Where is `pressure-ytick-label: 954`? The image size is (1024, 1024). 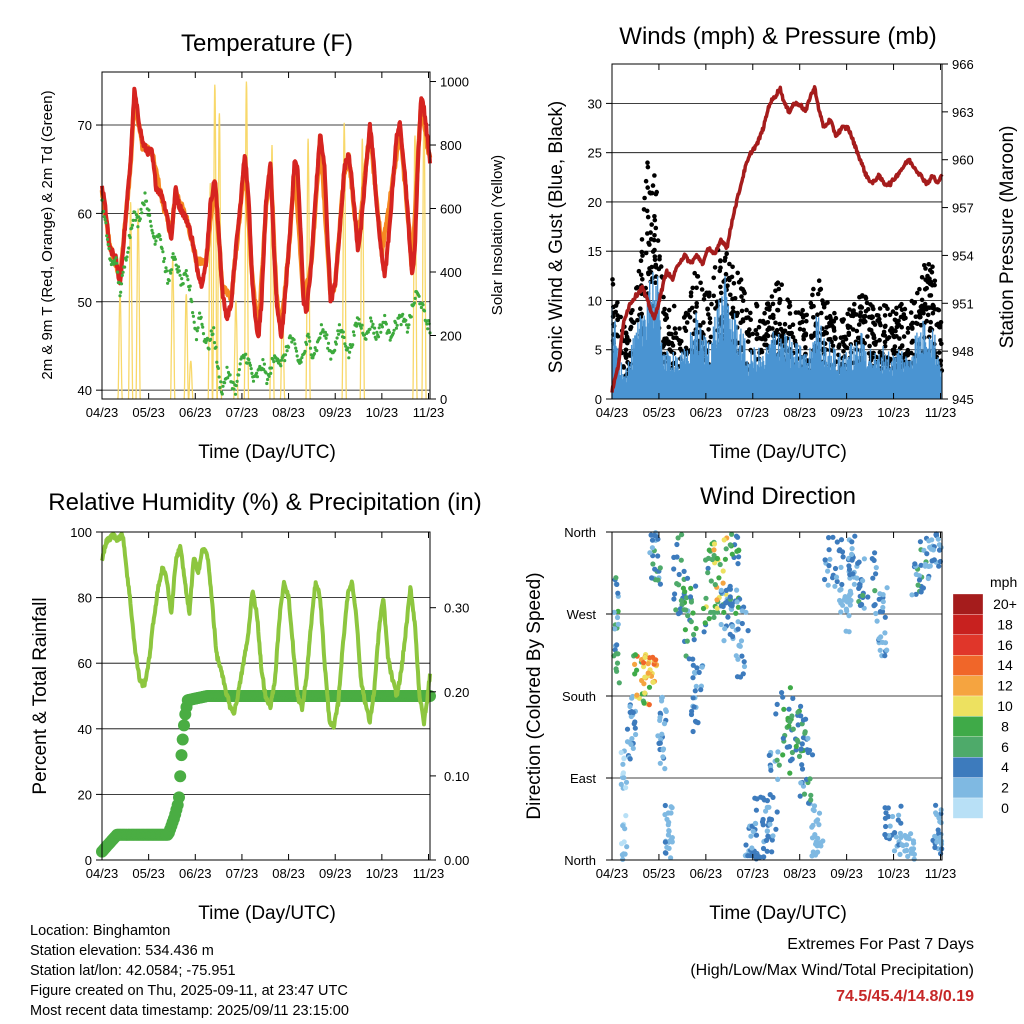
pressure-ytick-label: 954 is located at coordinates (963, 255).